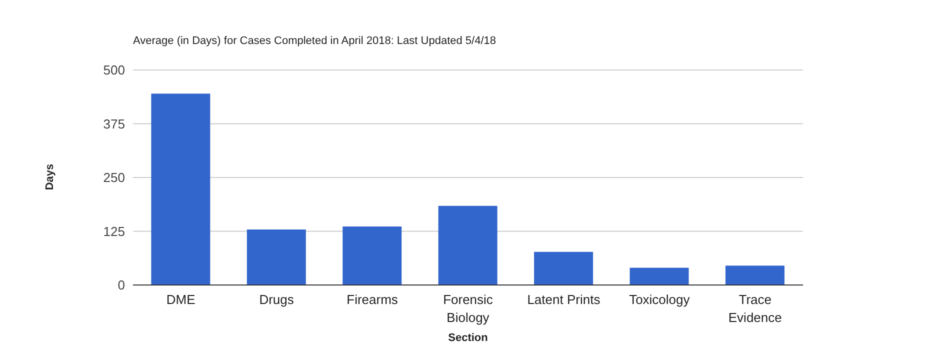 This screenshot has height=352, width=935. Describe the element at coordinates (121, 285) in the screenshot. I see `y-tick-label: 0` at that location.